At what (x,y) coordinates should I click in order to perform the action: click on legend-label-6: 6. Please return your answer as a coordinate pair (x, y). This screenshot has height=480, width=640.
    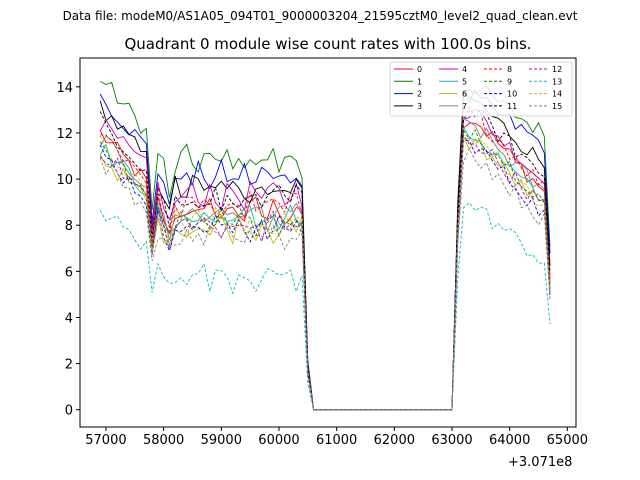
    Looking at the image, I should click on (464, 94).